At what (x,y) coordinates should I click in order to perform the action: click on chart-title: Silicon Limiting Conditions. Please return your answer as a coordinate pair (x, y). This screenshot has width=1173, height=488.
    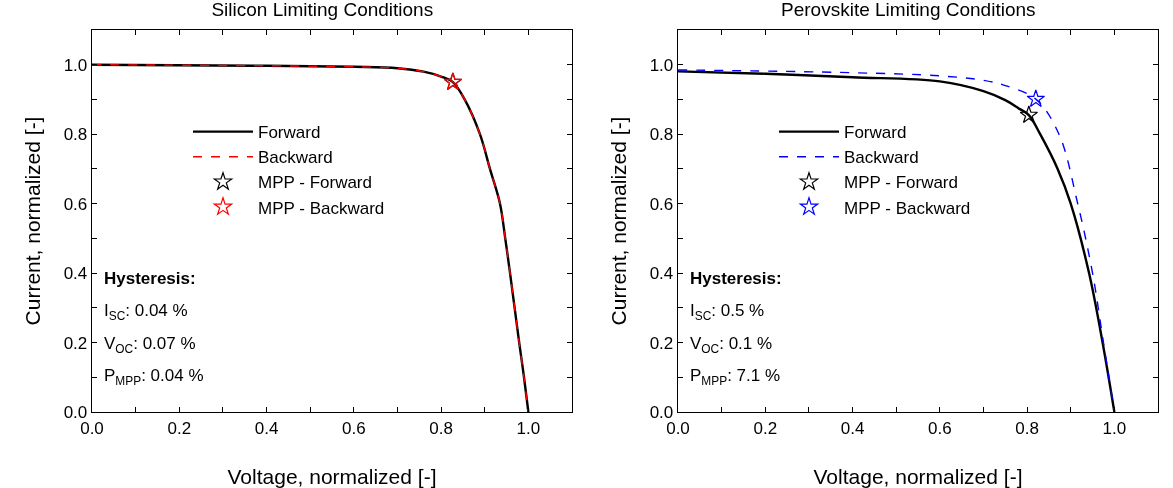
    Looking at the image, I should click on (322, 10).